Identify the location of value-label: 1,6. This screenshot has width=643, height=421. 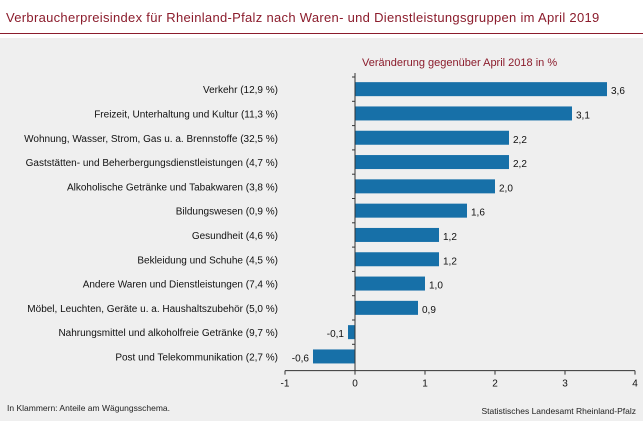
(478, 213).